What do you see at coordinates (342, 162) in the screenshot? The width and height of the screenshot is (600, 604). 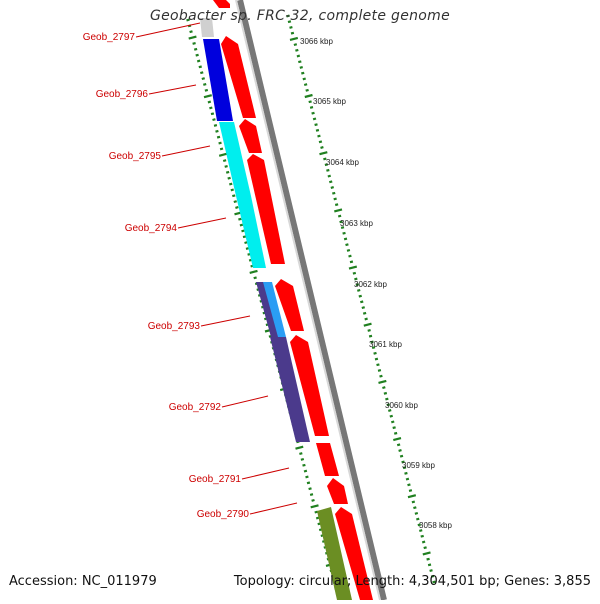 I see `scale-label: 3064 kbp` at bounding box center [342, 162].